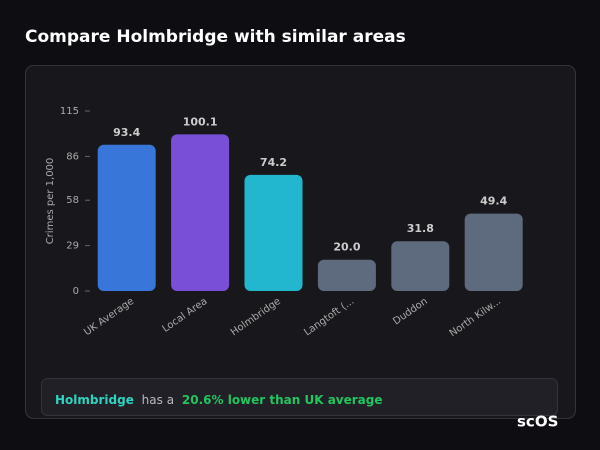  I want to click on value-label: 31.8, so click(420, 228).